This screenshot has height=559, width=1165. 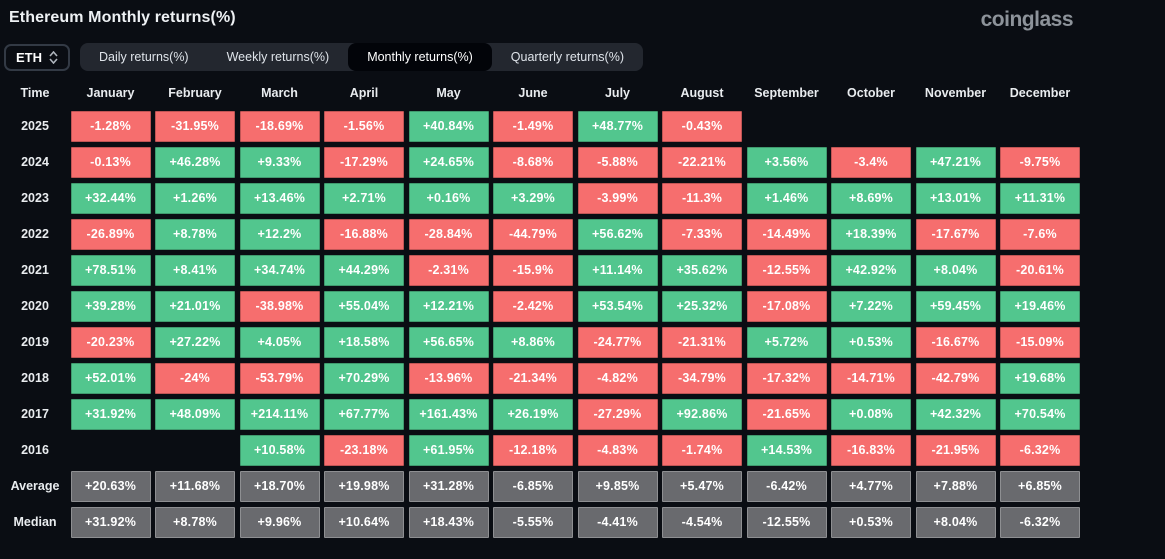 What do you see at coordinates (448, 378) in the screenshot?
I see `return-cell: -13.96%` at bounding box center [448, 378].